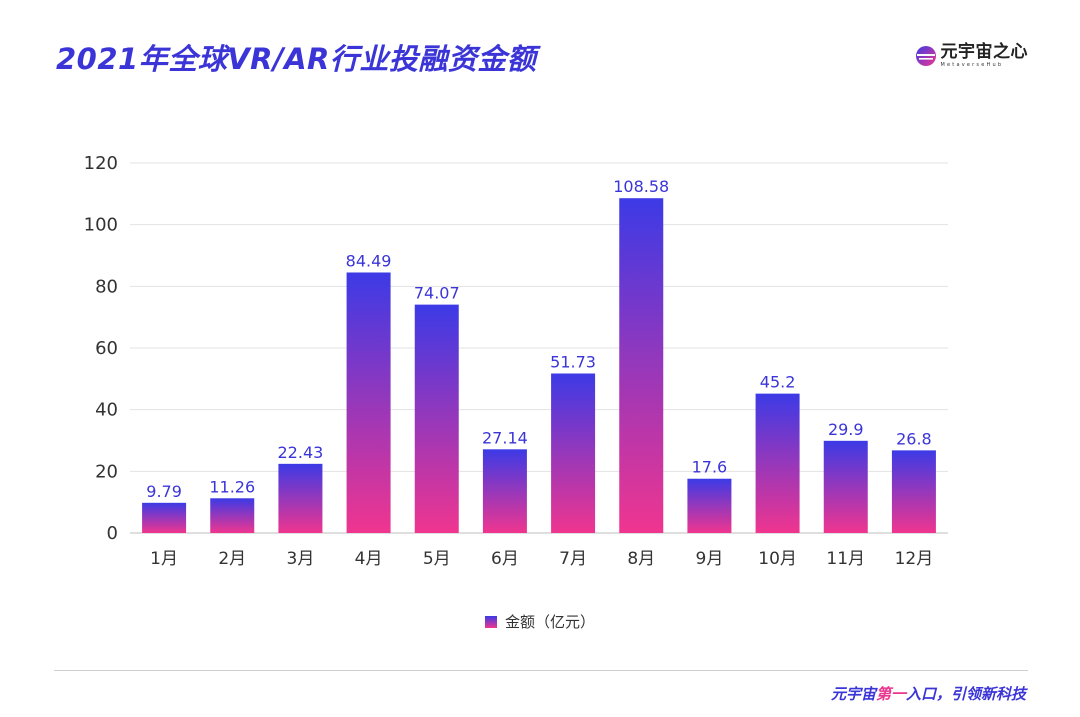 The width and height of the screenshot is (1080, 717). What do you see at coordinates (369, 260) in the screenshot?
I see `data-label: 84.49` at bounding box center [369, 260].